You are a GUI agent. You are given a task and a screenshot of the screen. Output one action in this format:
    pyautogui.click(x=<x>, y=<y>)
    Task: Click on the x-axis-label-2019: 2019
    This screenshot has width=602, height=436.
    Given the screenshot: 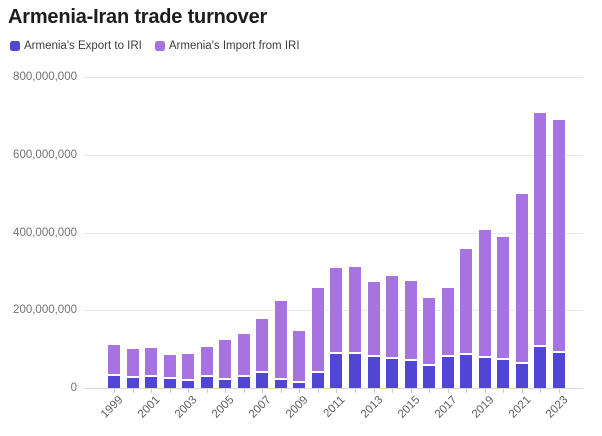 What is the action you would take?
    pyautogui.click(x=483, y=407)
    